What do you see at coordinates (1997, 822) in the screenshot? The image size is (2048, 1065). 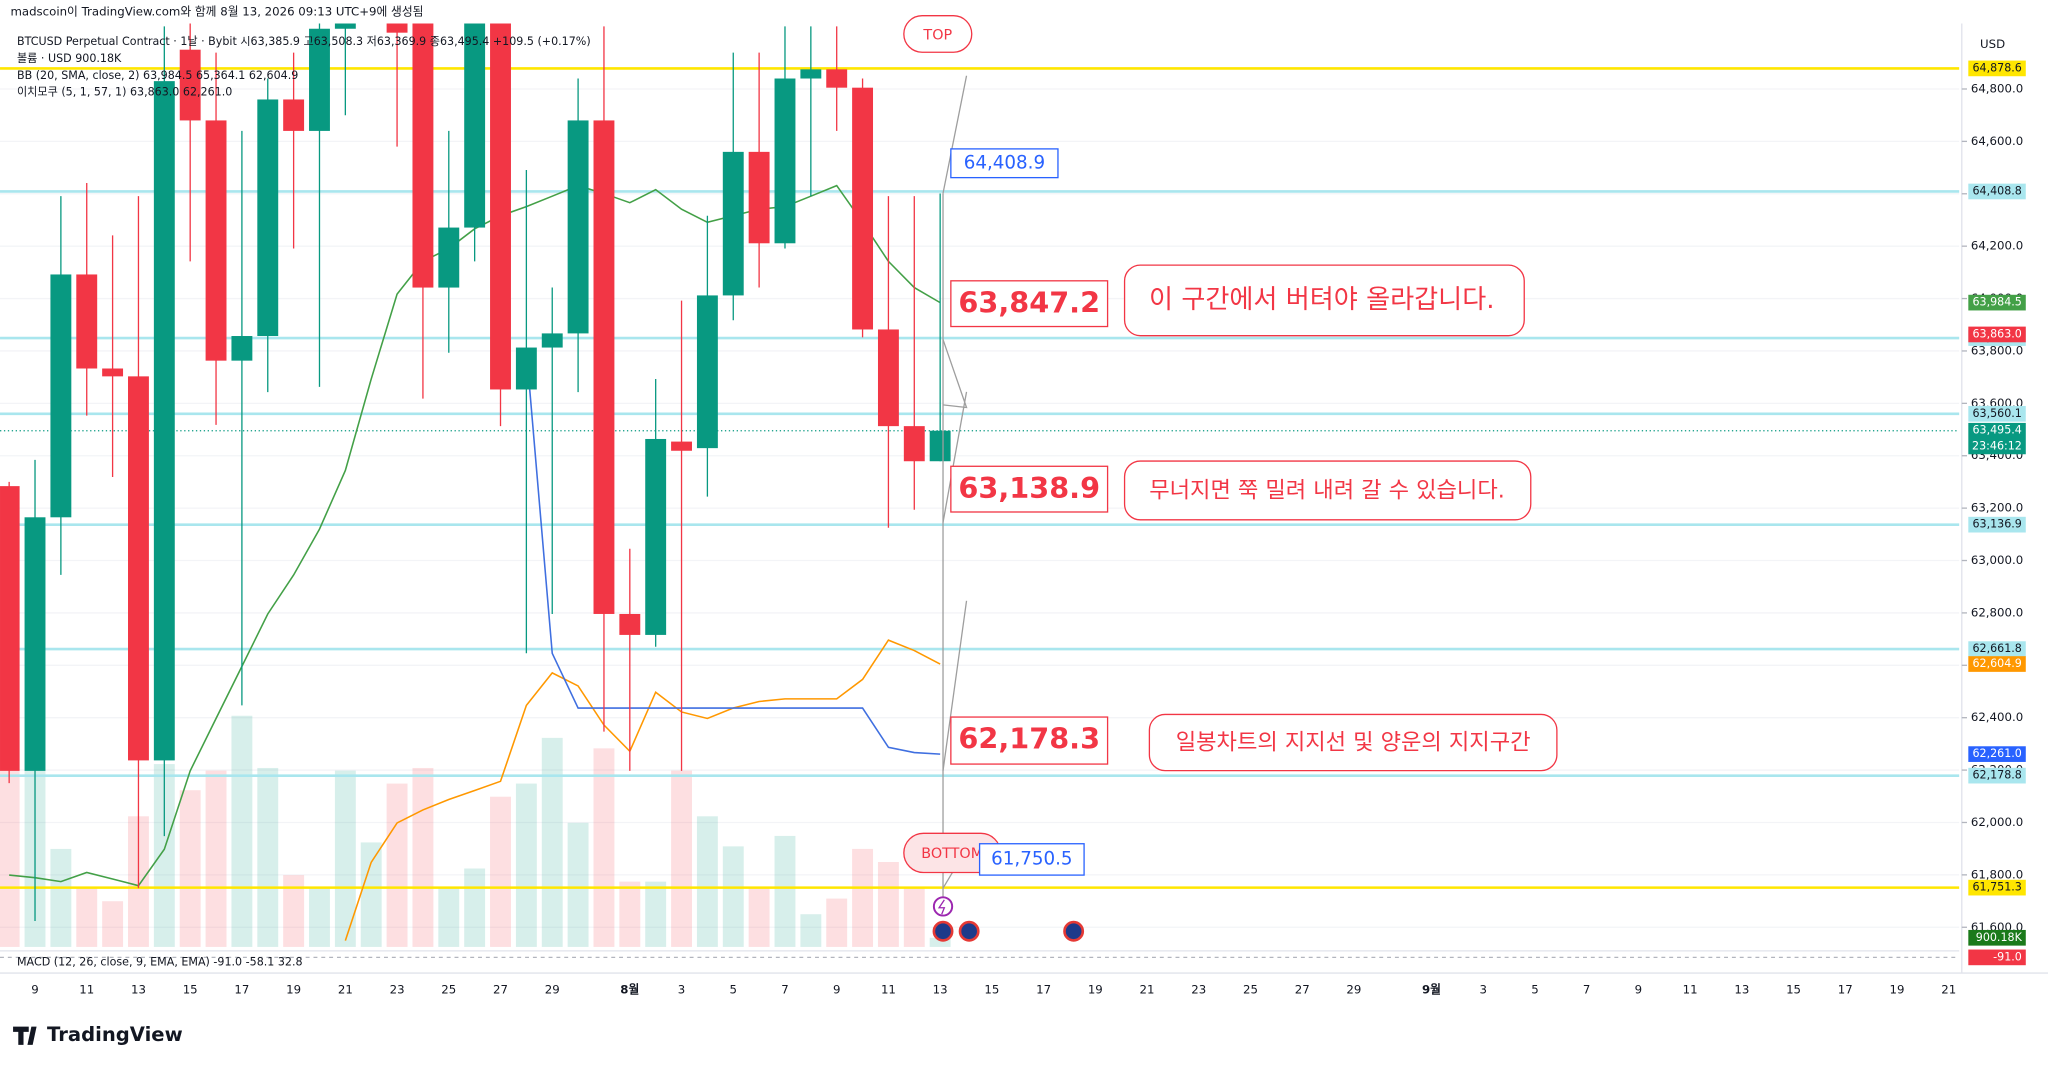 I see `y-tick-label: 62,000.0` at bounding box center [1997, 822].